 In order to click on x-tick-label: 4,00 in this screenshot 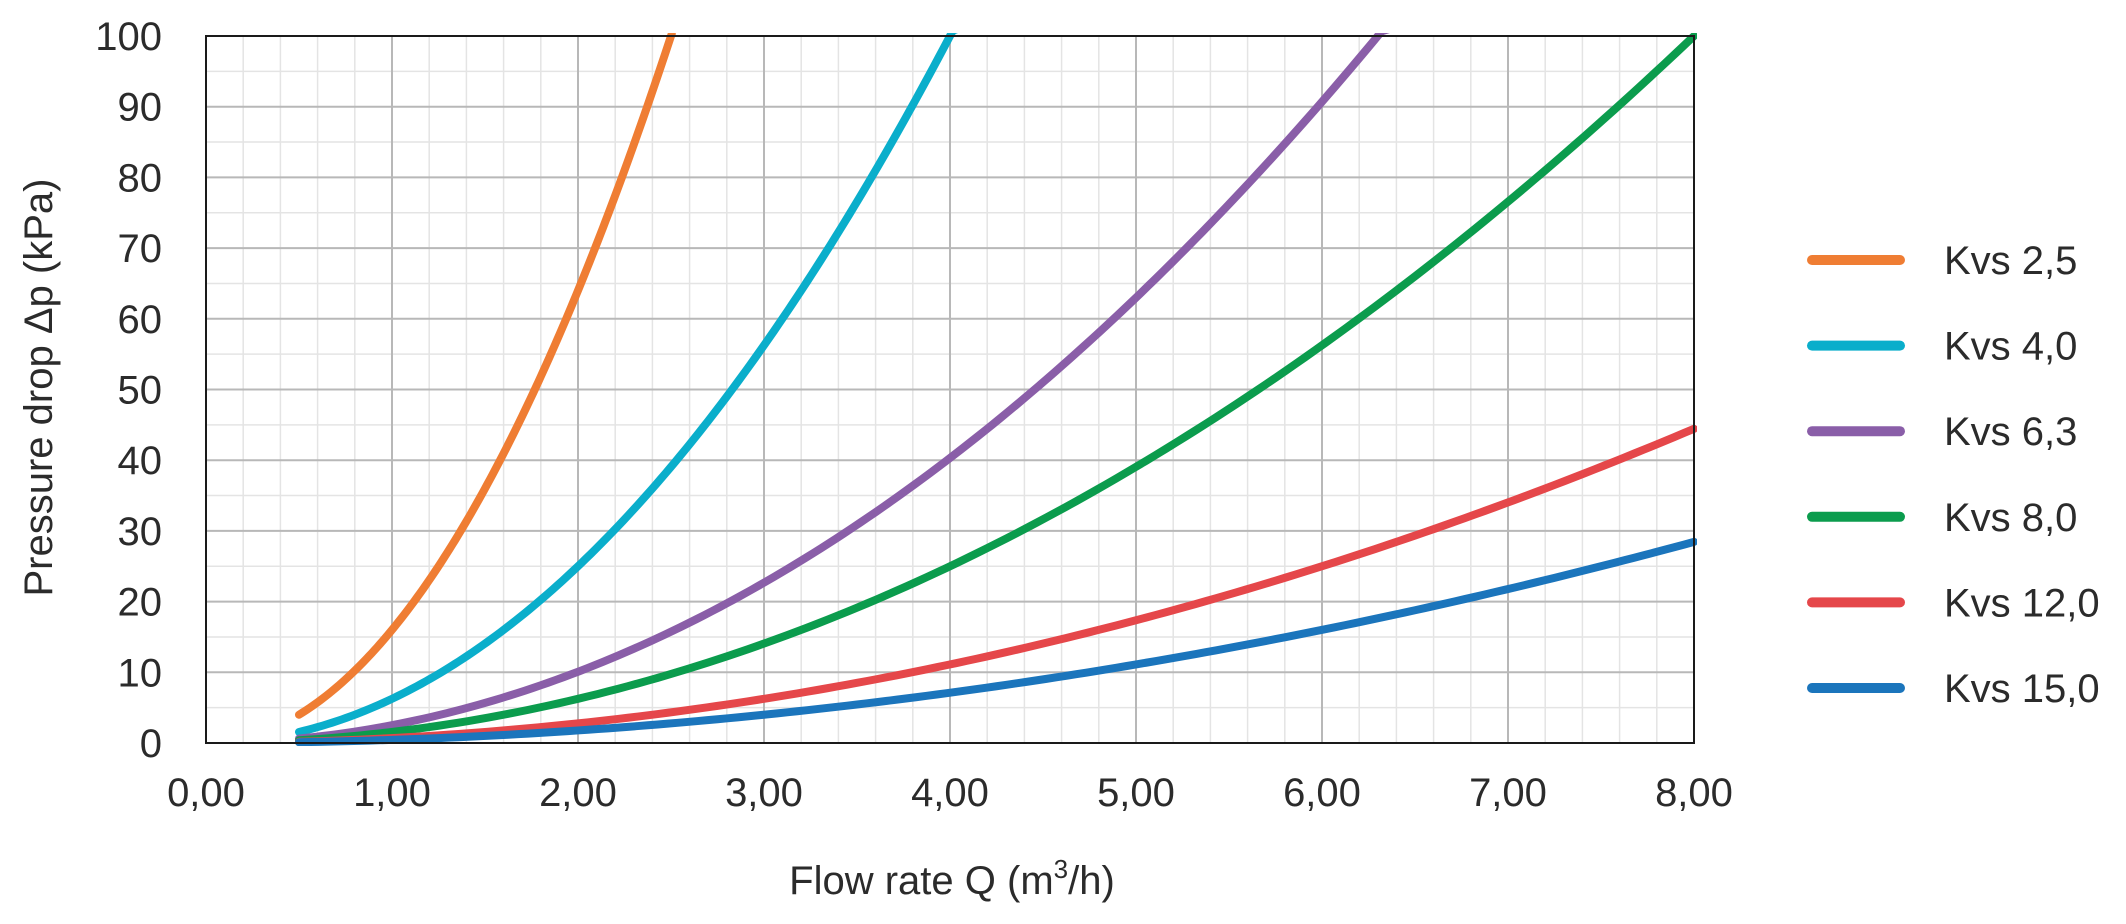, I will do `click(950, 793)`.